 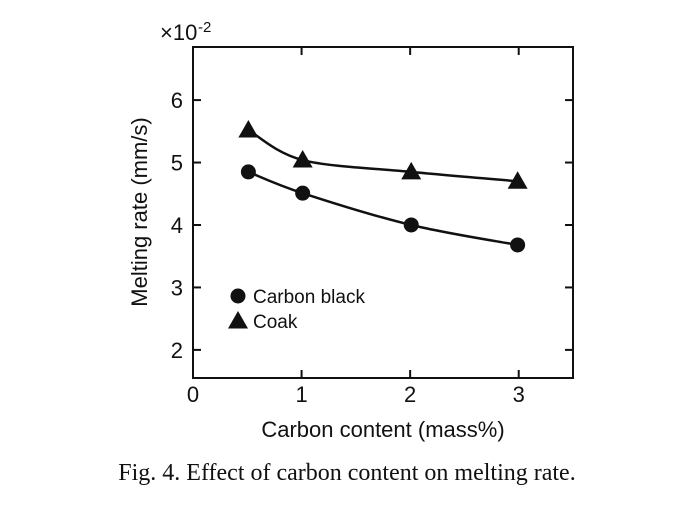 I want to click on y-tick-label: 4, so click(x=177, y=225).